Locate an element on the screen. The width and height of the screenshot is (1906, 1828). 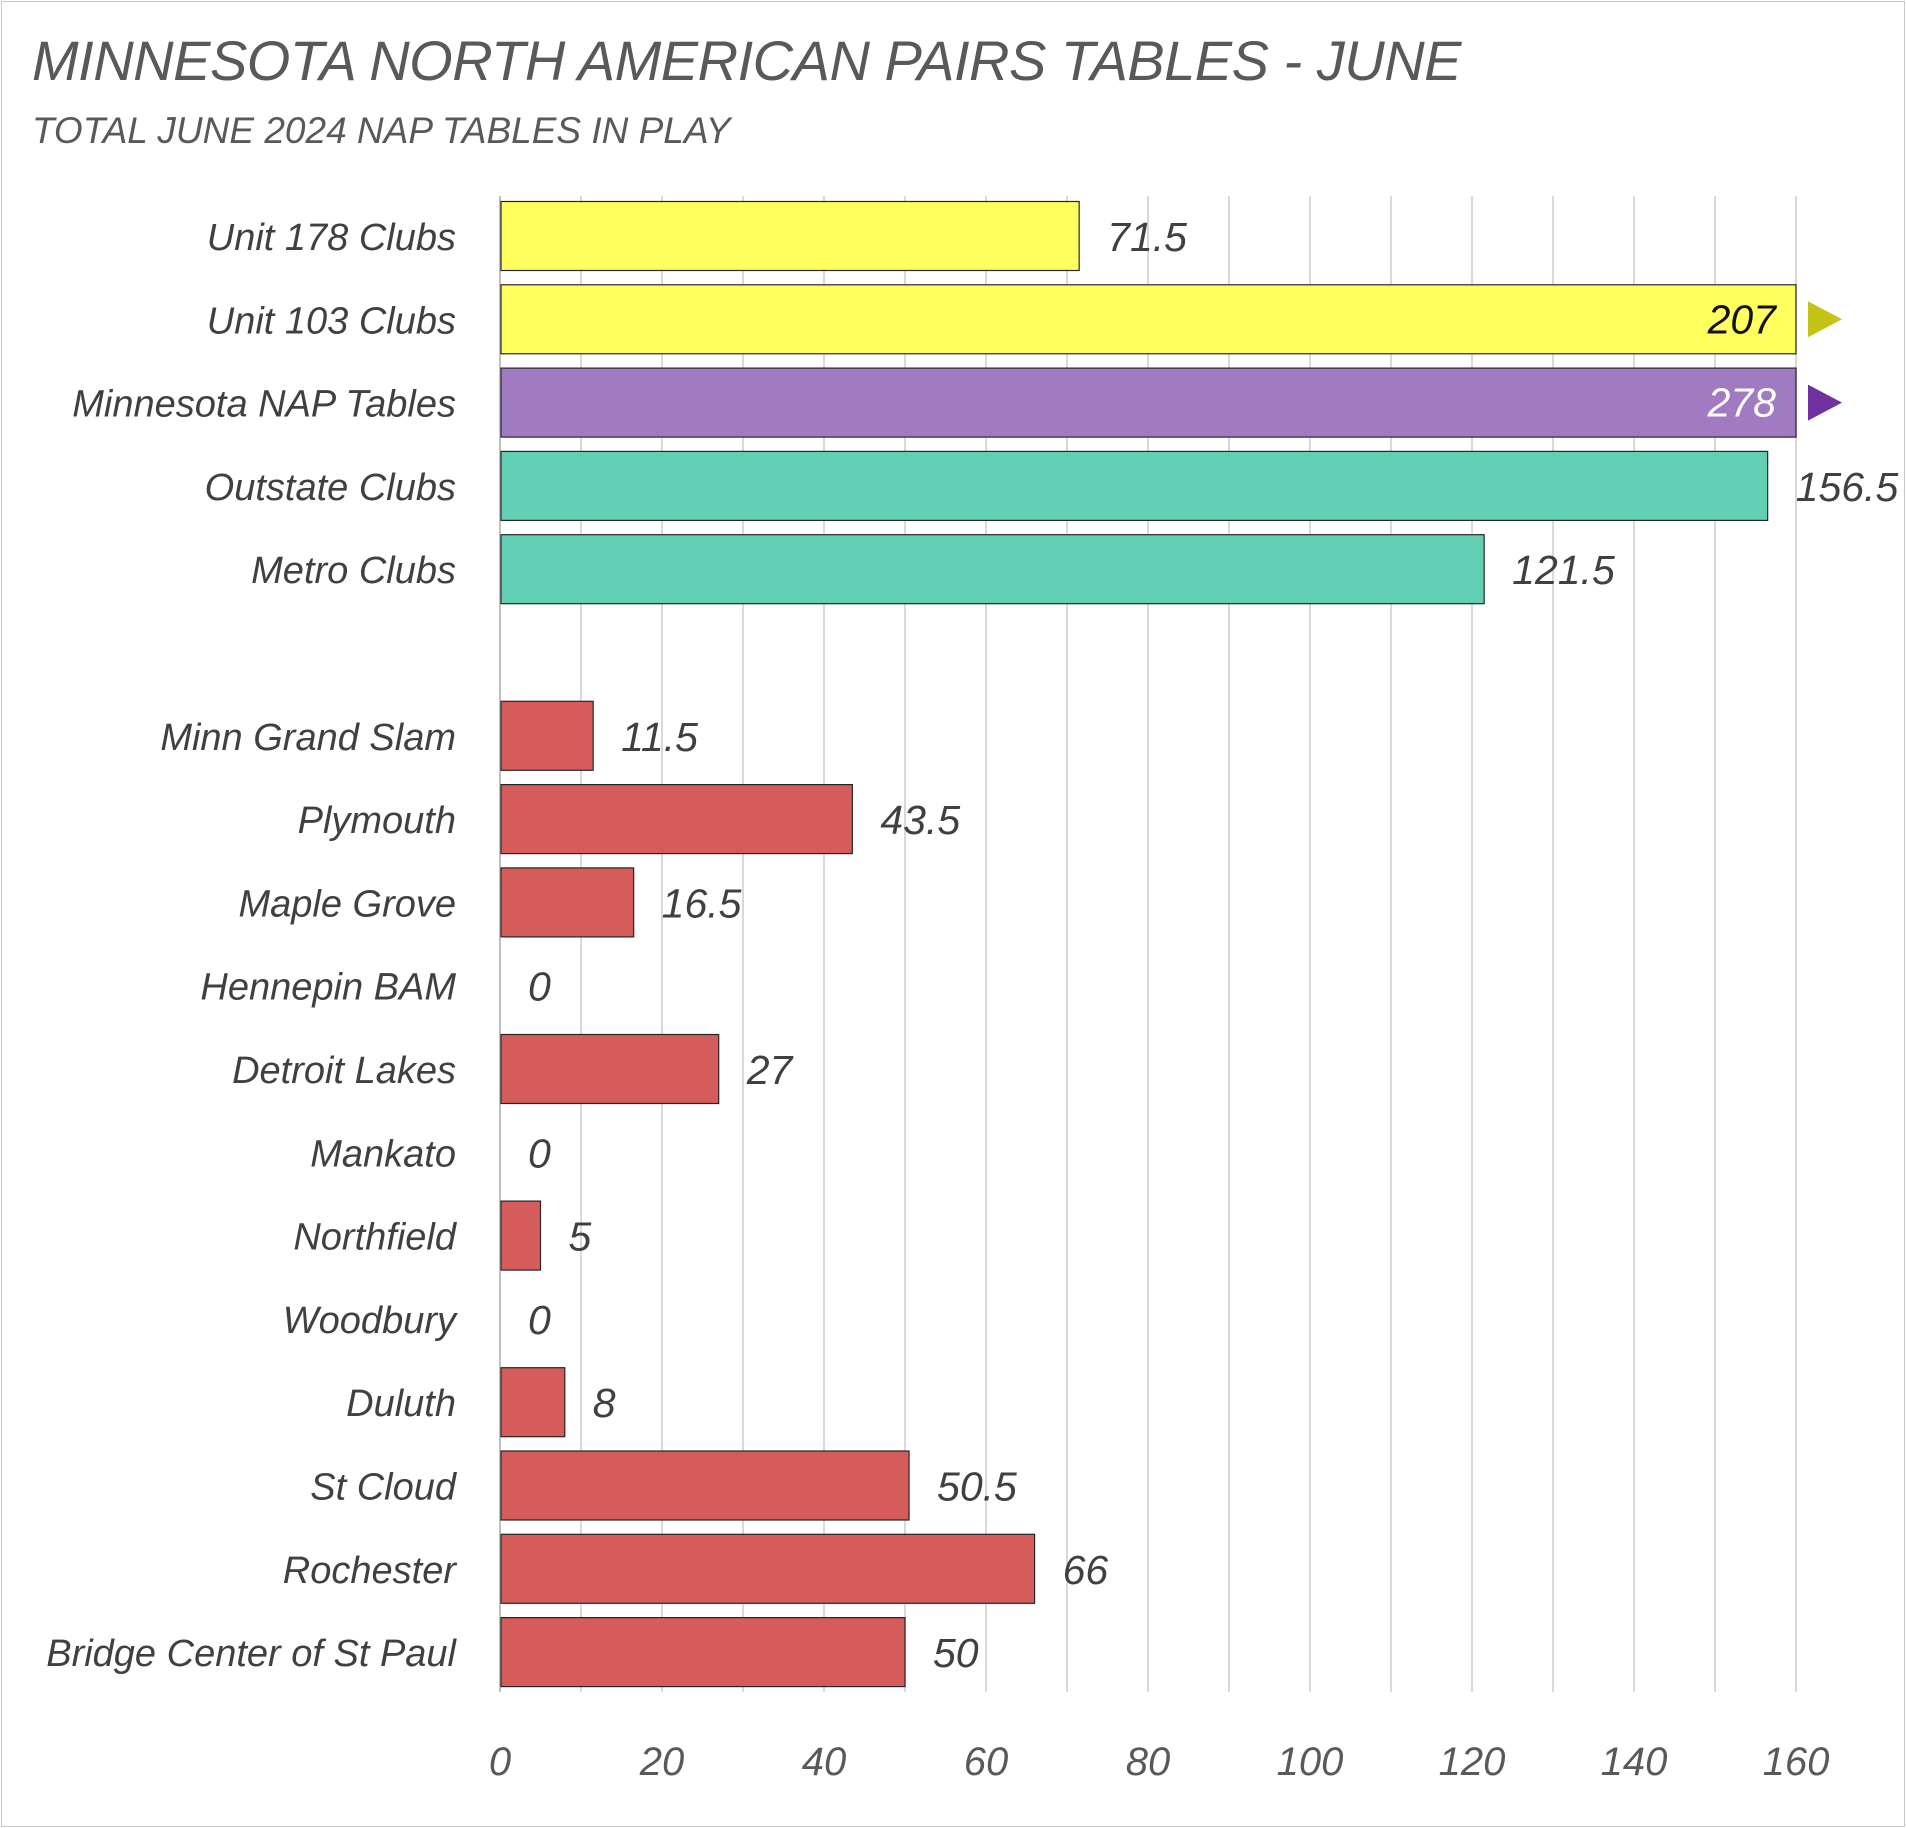
category-label: Bridge Center of St Paul is located at coordinates (251, 1654).